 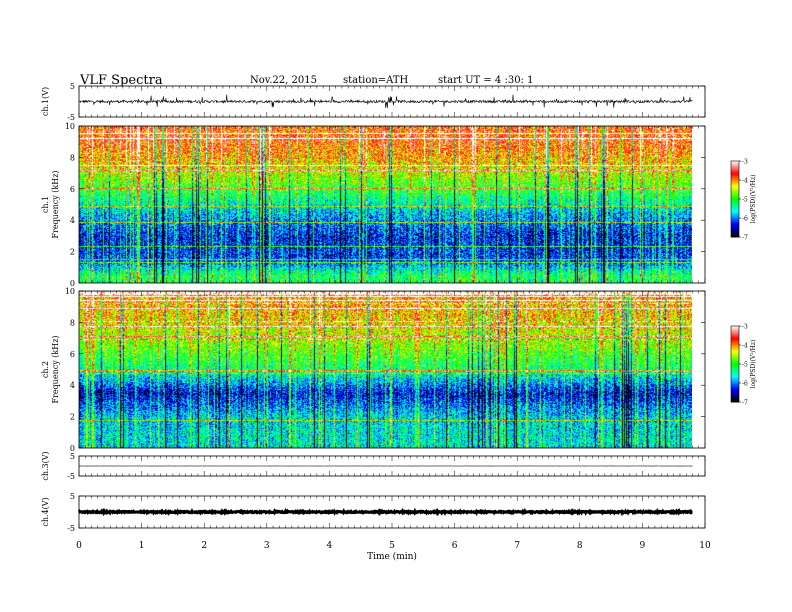 What do you see at coordinates (72, 322) in the screenshot?
I see `y-tick-label: 8` at bounding box center [72, 322].